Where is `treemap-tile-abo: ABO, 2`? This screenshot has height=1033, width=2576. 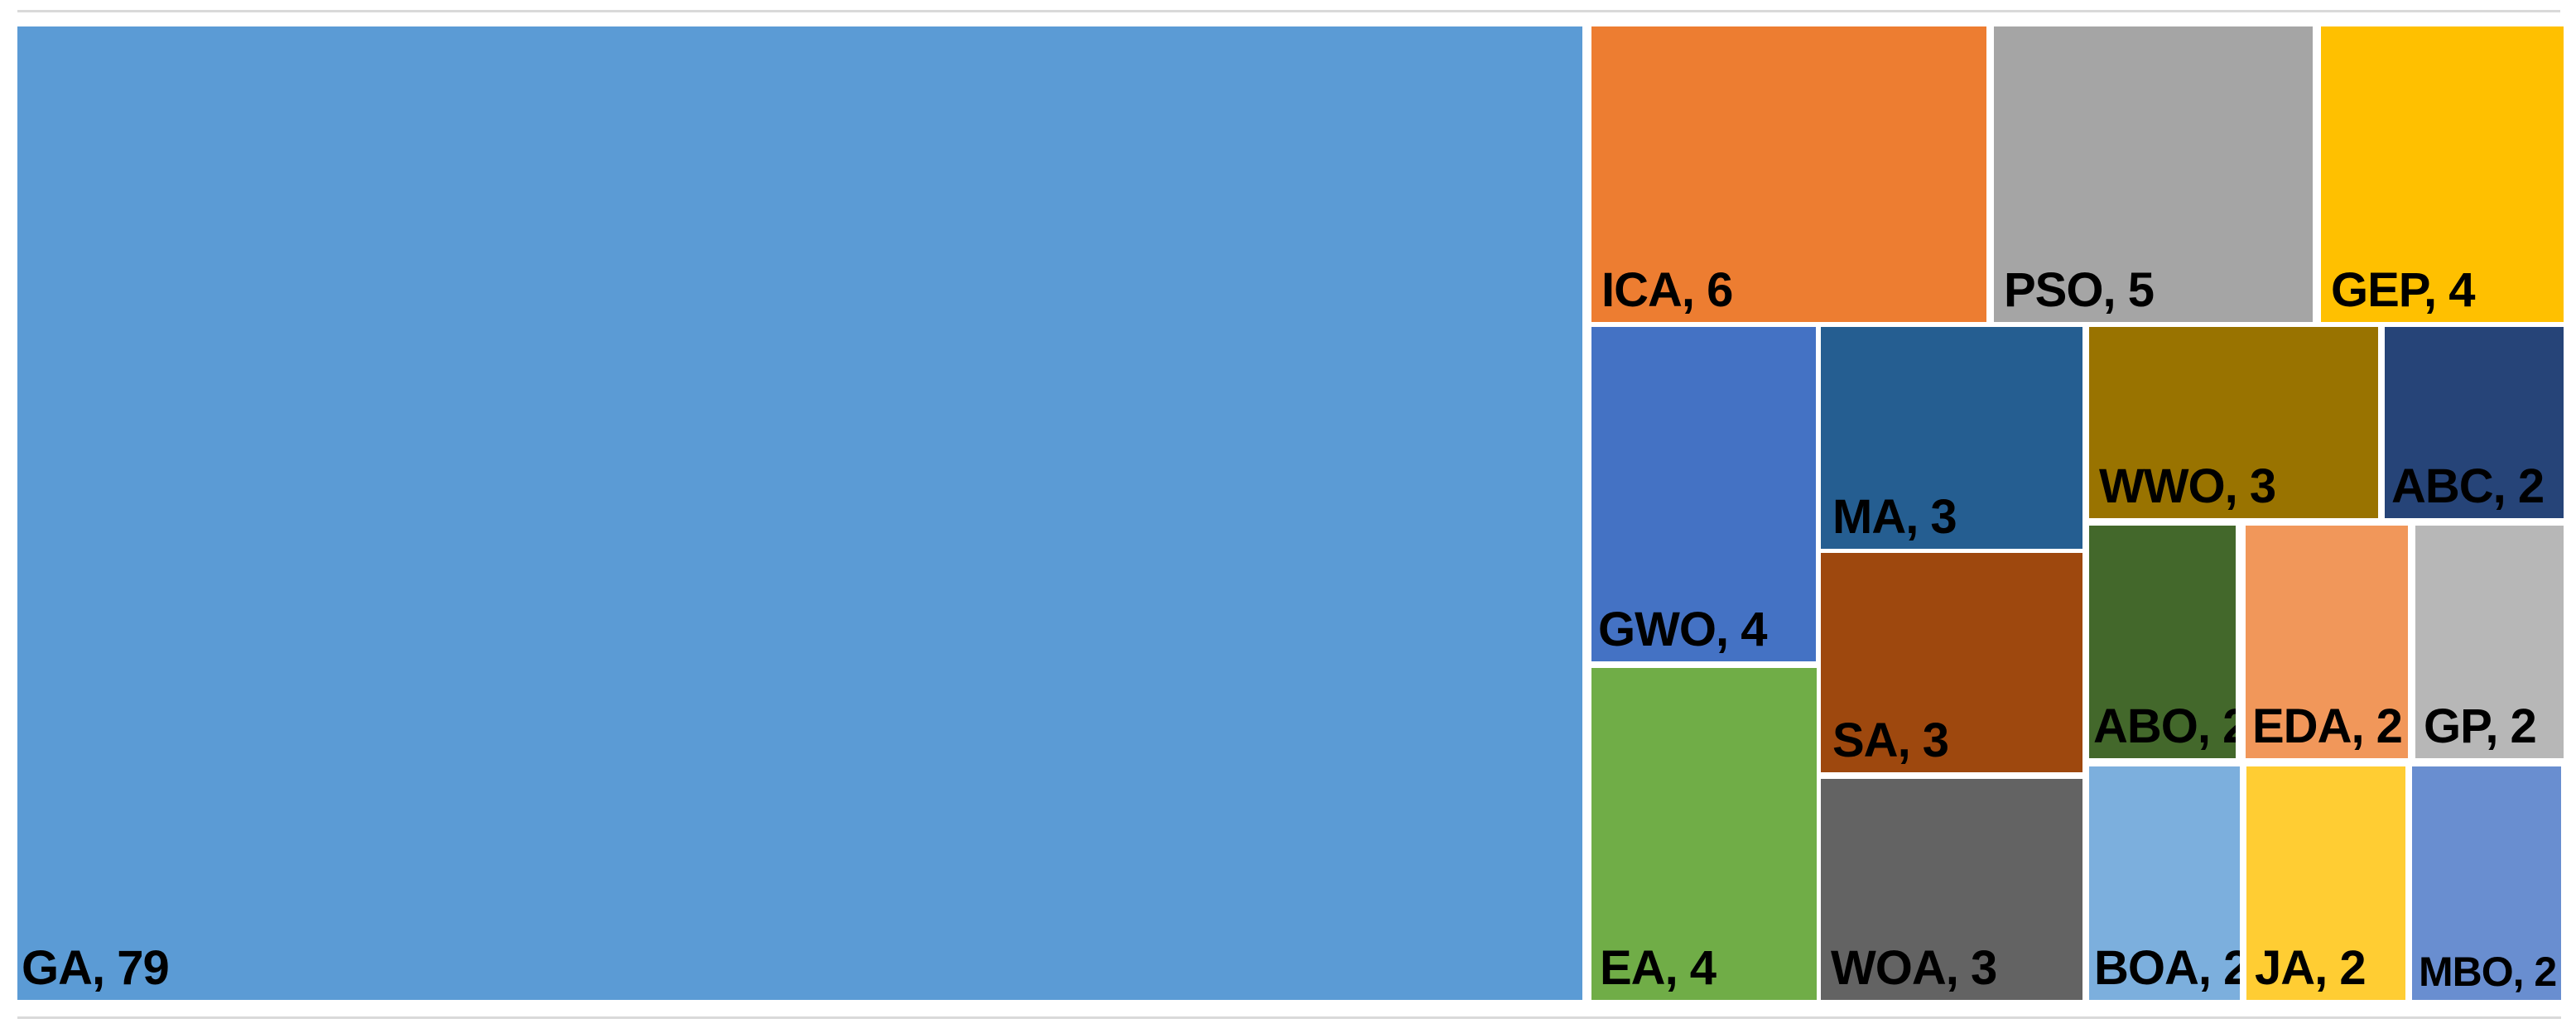
treemap-tile-abo: ABO, 2 is located at coordinates (2162, 642).